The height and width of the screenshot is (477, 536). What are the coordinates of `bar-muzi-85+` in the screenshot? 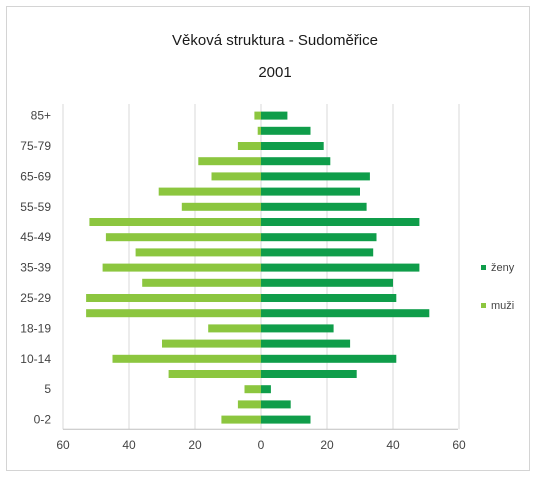 It's located at (257, 116).